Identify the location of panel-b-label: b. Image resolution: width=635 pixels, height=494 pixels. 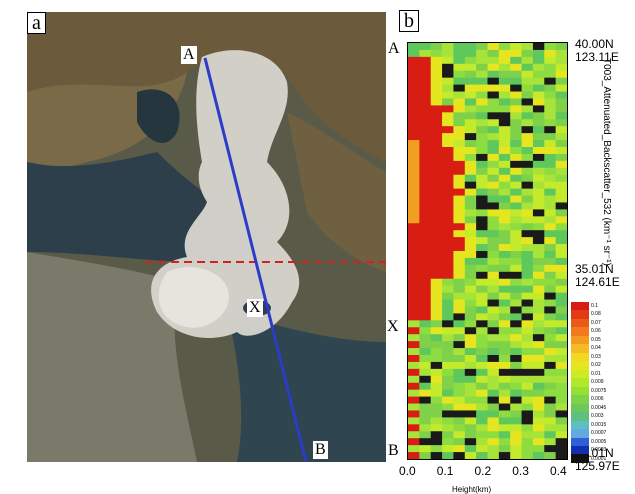
(409, 21).